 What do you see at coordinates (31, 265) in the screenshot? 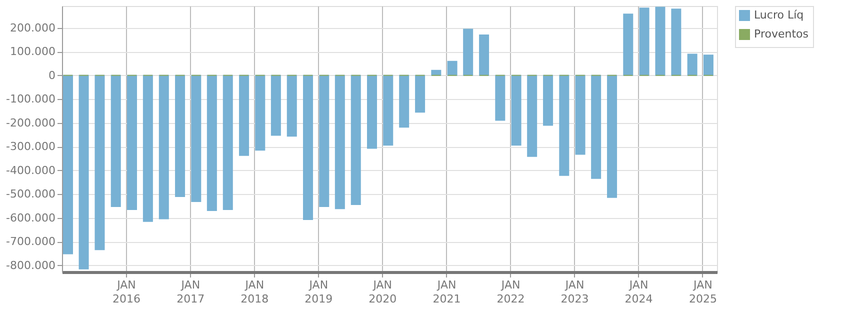
I see `y-tick-label: -800.000` at bounding box center [31, 265].